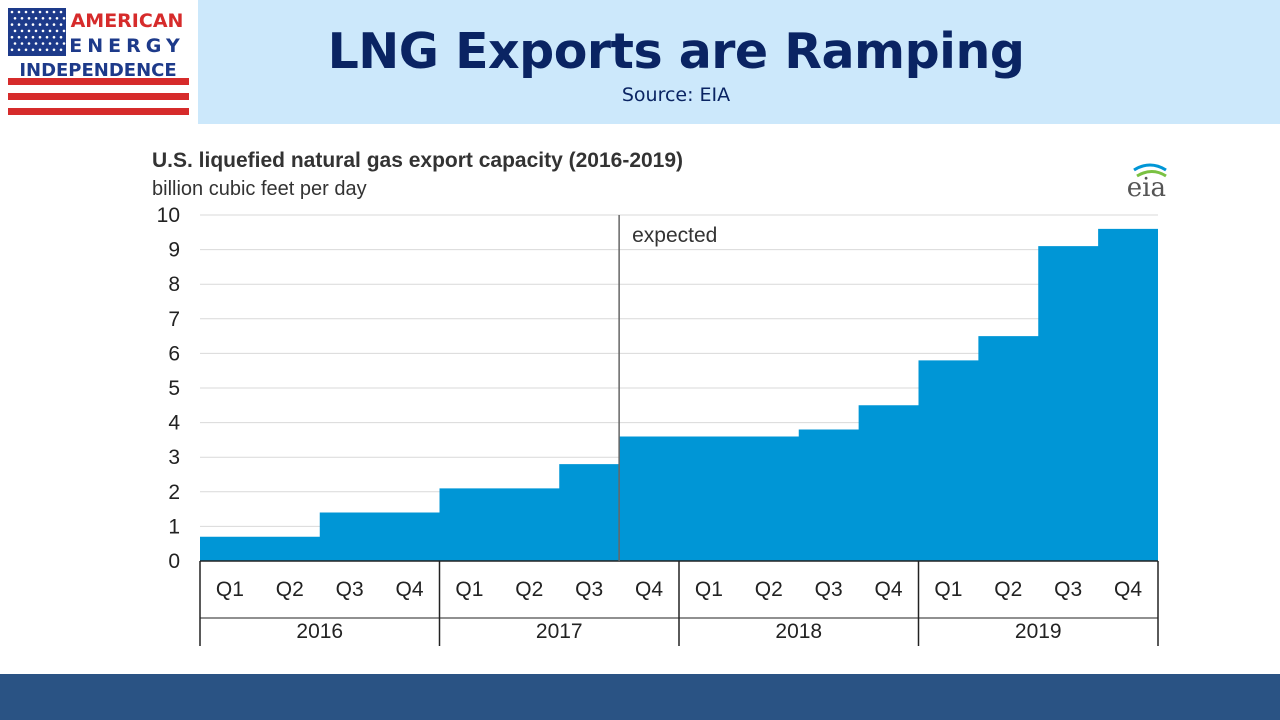 The width and height of the screenshot is (1280, 720). What do you see at coordinates (1146, 188) in the screenshot?
I see `eia-logo: eia` at bounding box center [1146, 188].